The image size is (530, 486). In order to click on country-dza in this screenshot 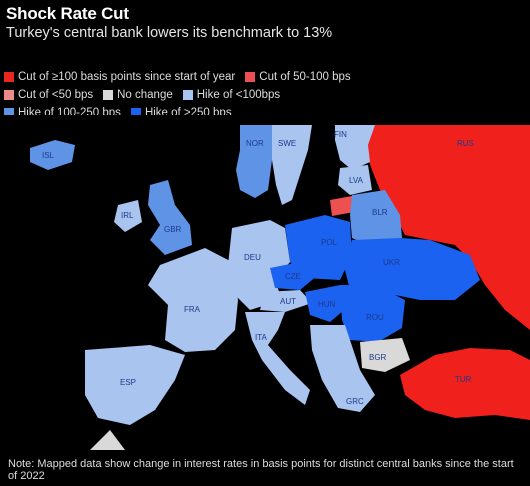, I will do `click(107, 440)`.